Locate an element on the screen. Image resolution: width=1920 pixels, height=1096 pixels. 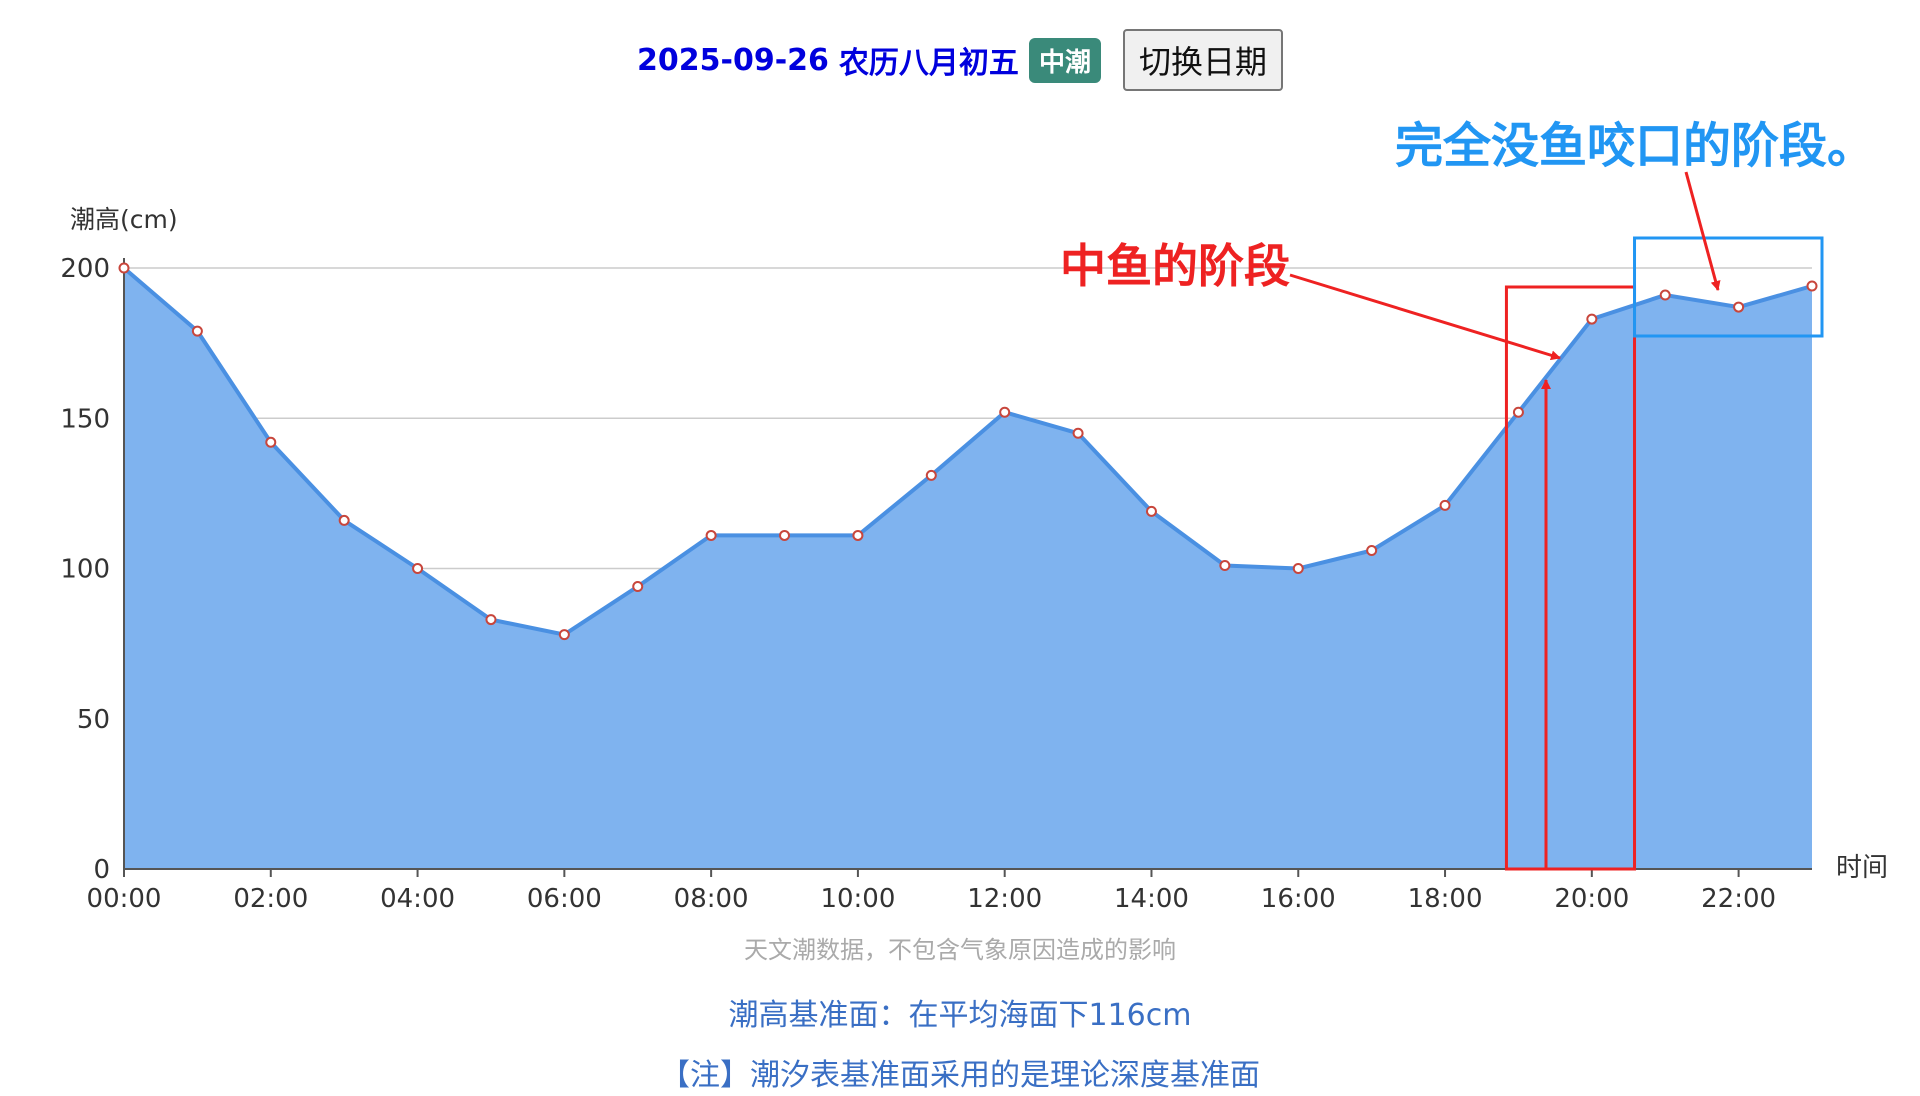
x-tick-label: 00:00 is located at coordinates (124, 899).